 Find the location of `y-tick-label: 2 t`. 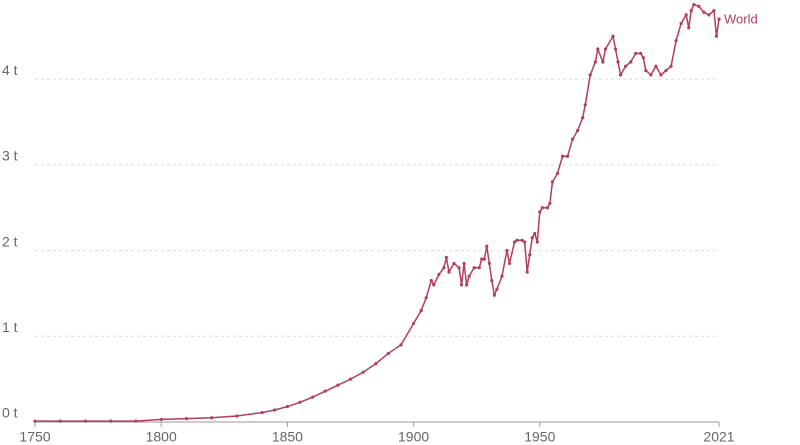

y-tick-label: 2 t is located at coordinates (10, 241).